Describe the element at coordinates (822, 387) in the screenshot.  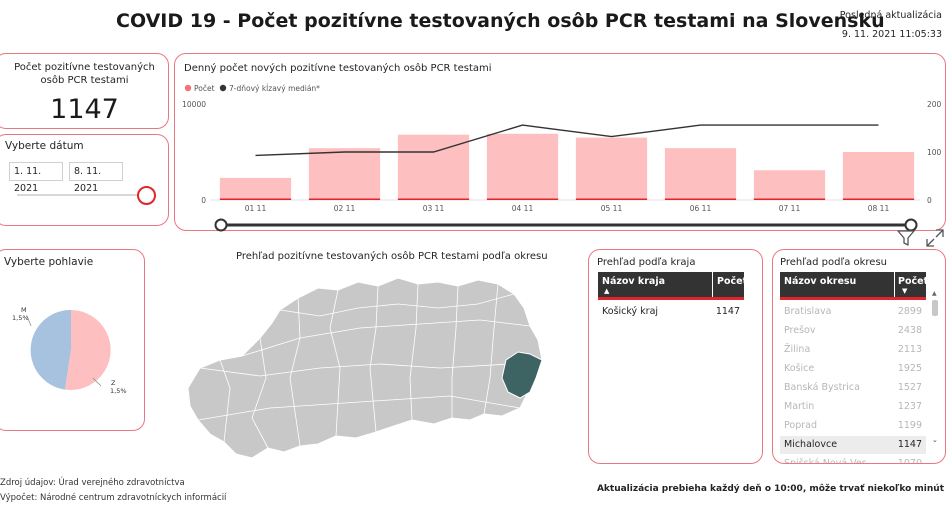
I see `district-row-name: Banská Bystrica` at that location.